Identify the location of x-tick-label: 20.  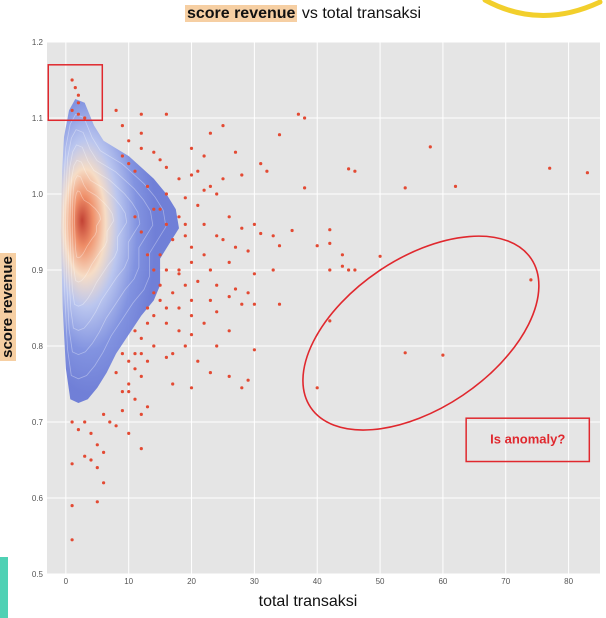
(191, 581).